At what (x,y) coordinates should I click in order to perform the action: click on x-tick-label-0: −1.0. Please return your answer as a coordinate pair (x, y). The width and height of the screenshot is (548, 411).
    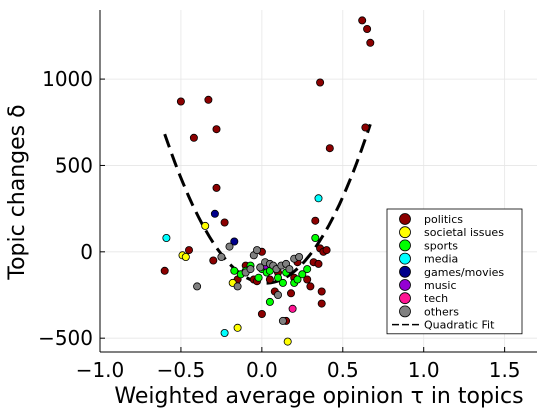
    Looking at the image, I should click on (100, 370).